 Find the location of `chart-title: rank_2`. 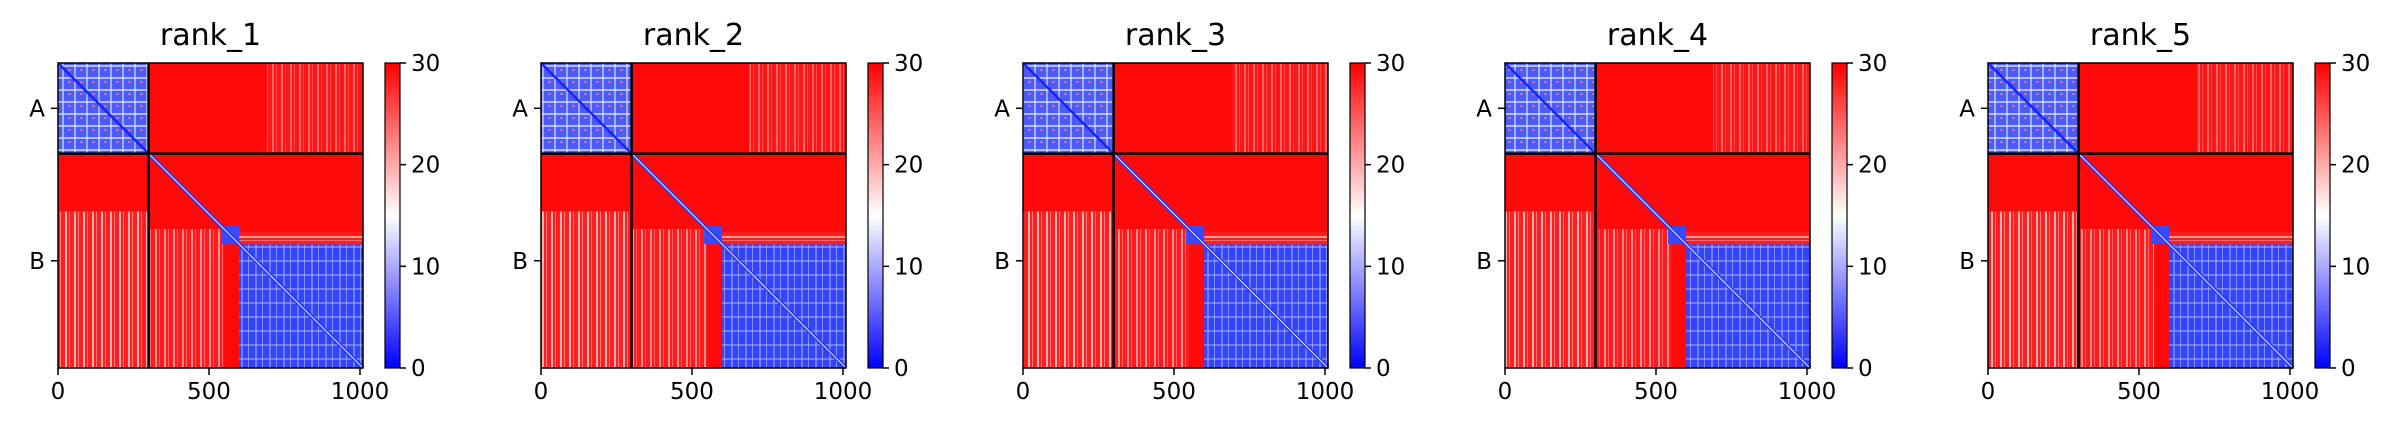

chart-title: rank_2 is located at coordinates (693, 35).